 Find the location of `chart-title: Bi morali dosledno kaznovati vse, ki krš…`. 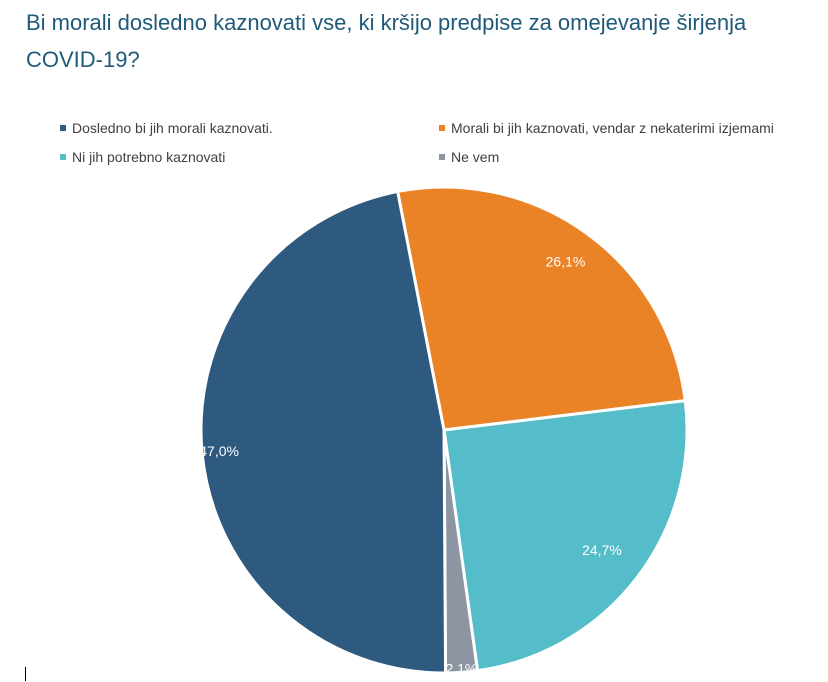

chart-title: Bi morali dosledno kaznovati vse, ki krš… is located at coordinates (386, 41).